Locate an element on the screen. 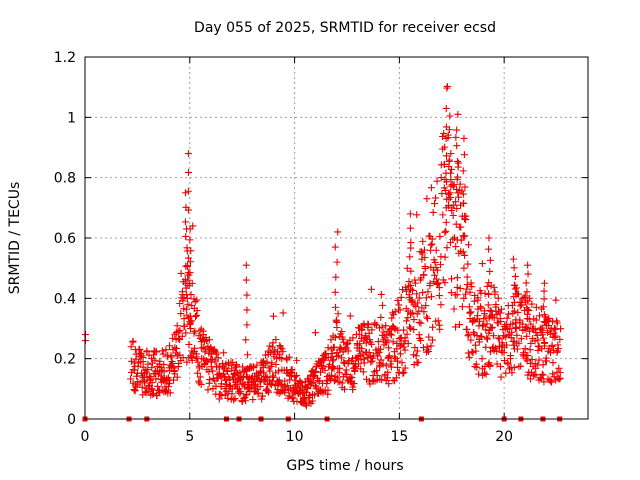 The width and height of the screenshot is (640, 480). y-tick-label: 0 is located at coordinates (71, 420).